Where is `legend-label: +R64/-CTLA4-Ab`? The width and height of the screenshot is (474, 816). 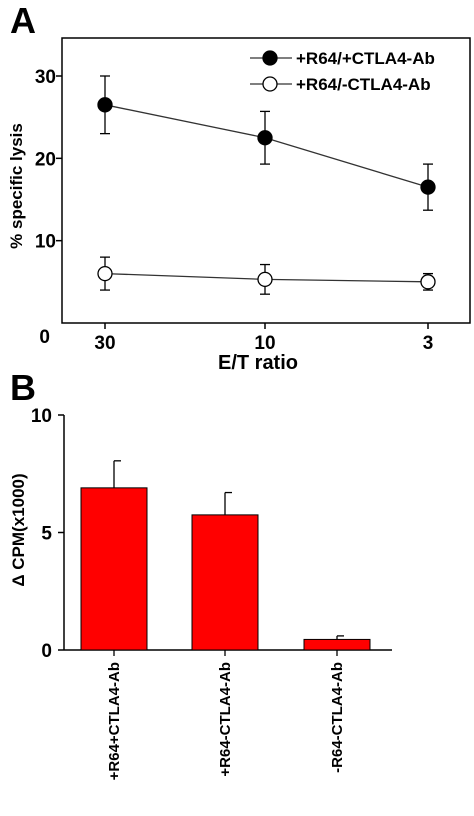 legend-label: +R64/-CTLA4-Ab is located at coordinates (363, 84).